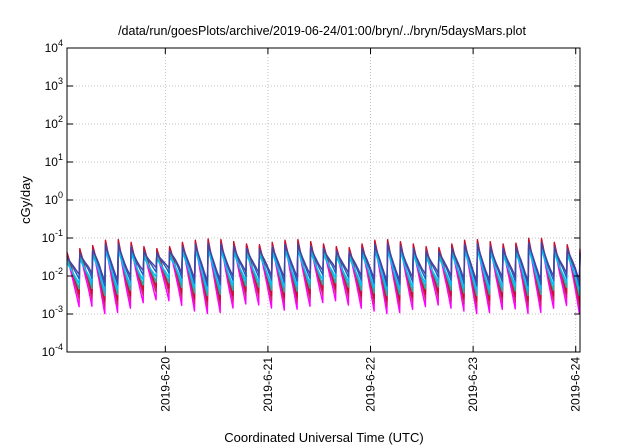 The height and width of the screenshot is (448, 640). Describe the element at coordinates (54, 122) in the screenshot. I see `y-tick-label: 10²` at that location.